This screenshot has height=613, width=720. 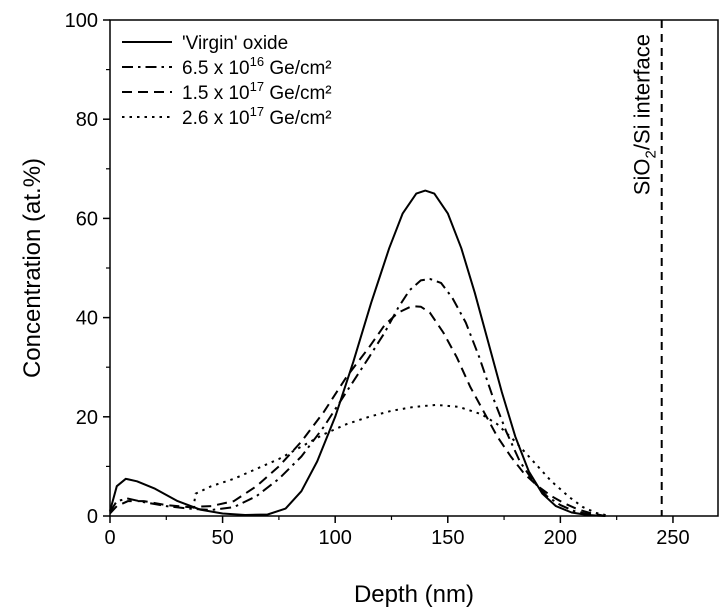 I want to click on x-tick-label: 50, so click(x=222, y=538).